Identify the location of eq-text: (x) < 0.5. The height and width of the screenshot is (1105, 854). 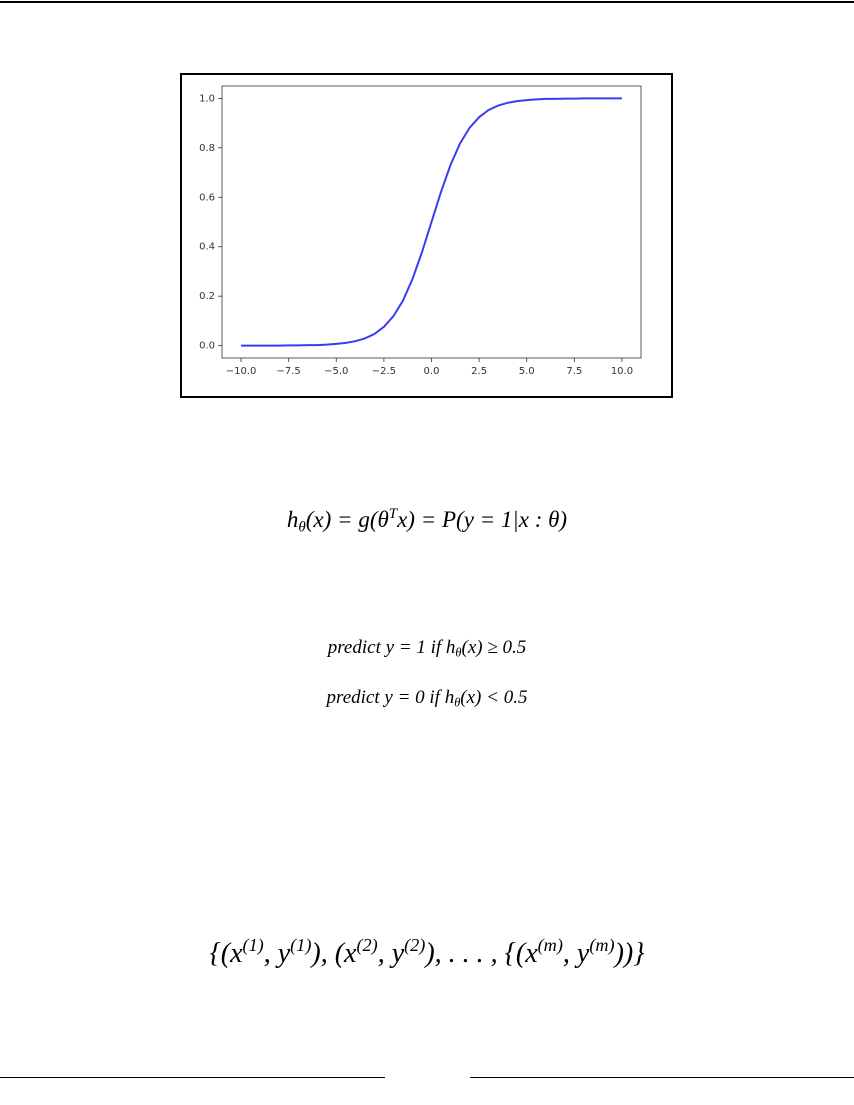
(494, 697).